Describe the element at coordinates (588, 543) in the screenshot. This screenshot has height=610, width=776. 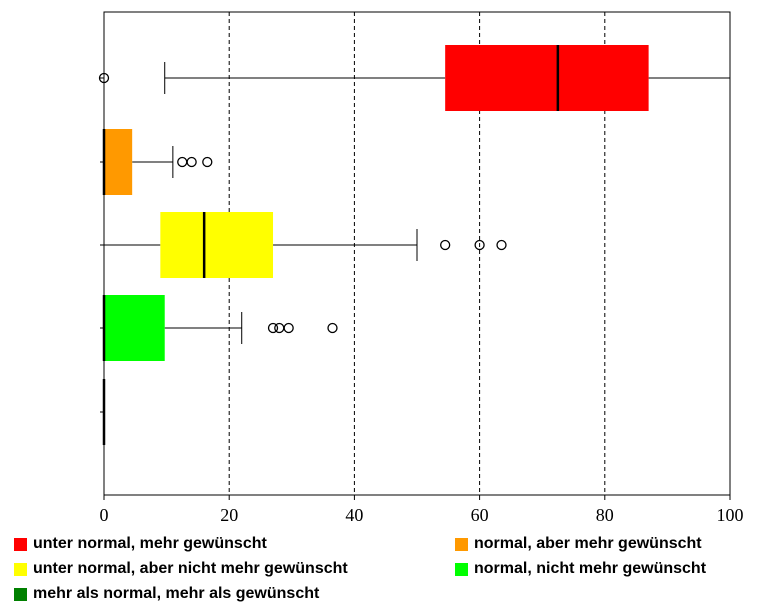
I see `legend-label-1: normal, aber mehr gewünscht` at that location.